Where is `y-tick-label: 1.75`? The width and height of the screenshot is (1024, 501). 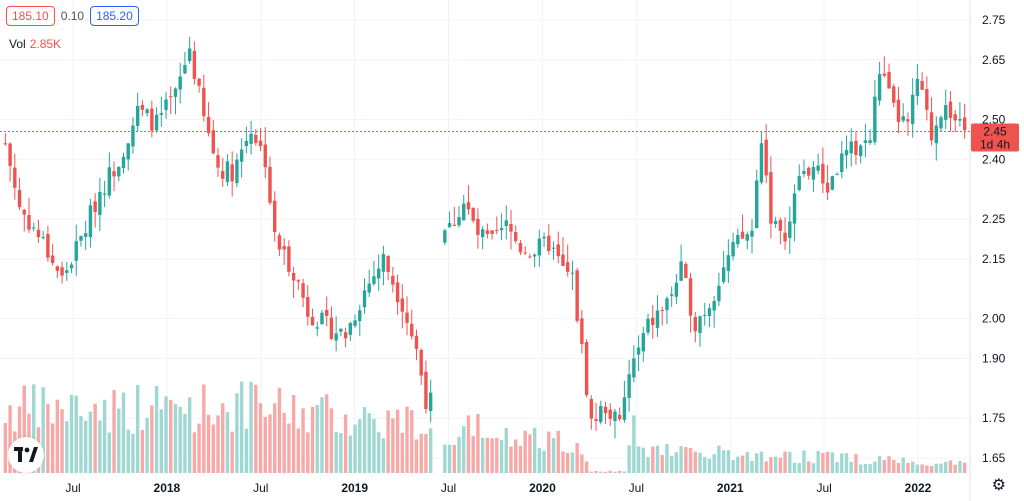
y-tick-label: 1.75 is located at coordinates (994, 418).